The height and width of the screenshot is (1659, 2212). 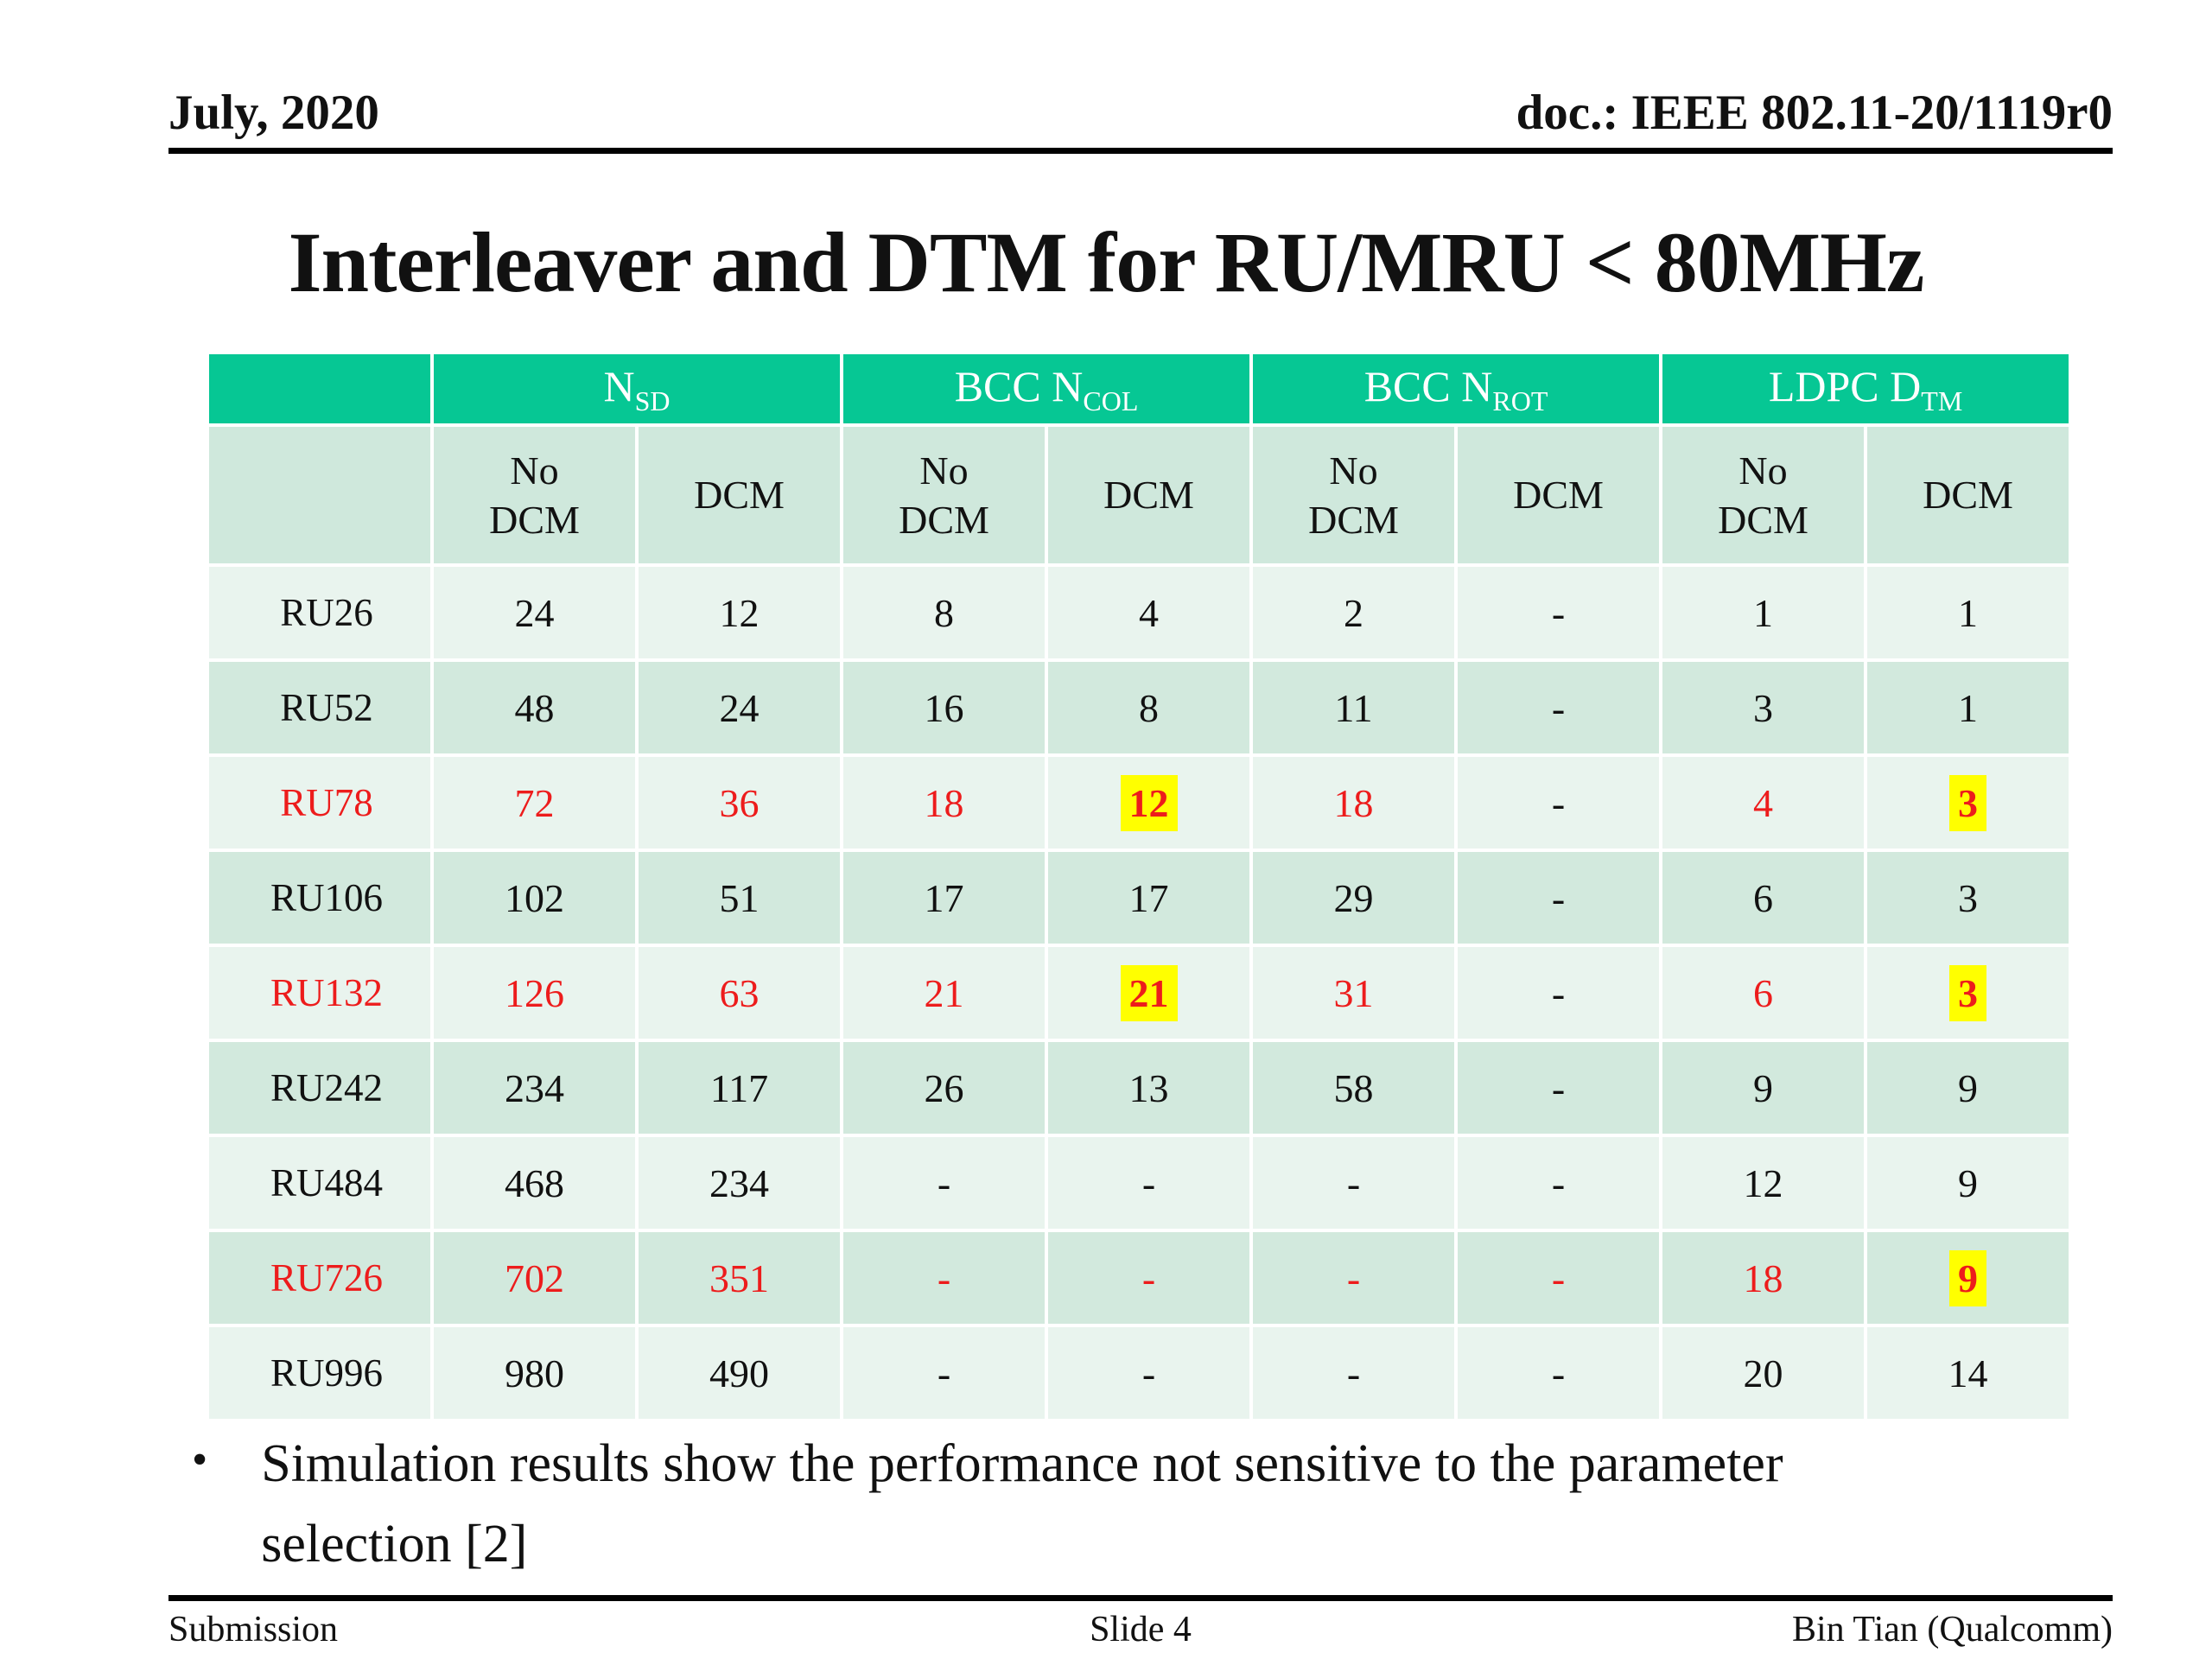 I want to click on table-row: RU726 702 351 - - - - 18 9, so click(x=1139, y=1278).